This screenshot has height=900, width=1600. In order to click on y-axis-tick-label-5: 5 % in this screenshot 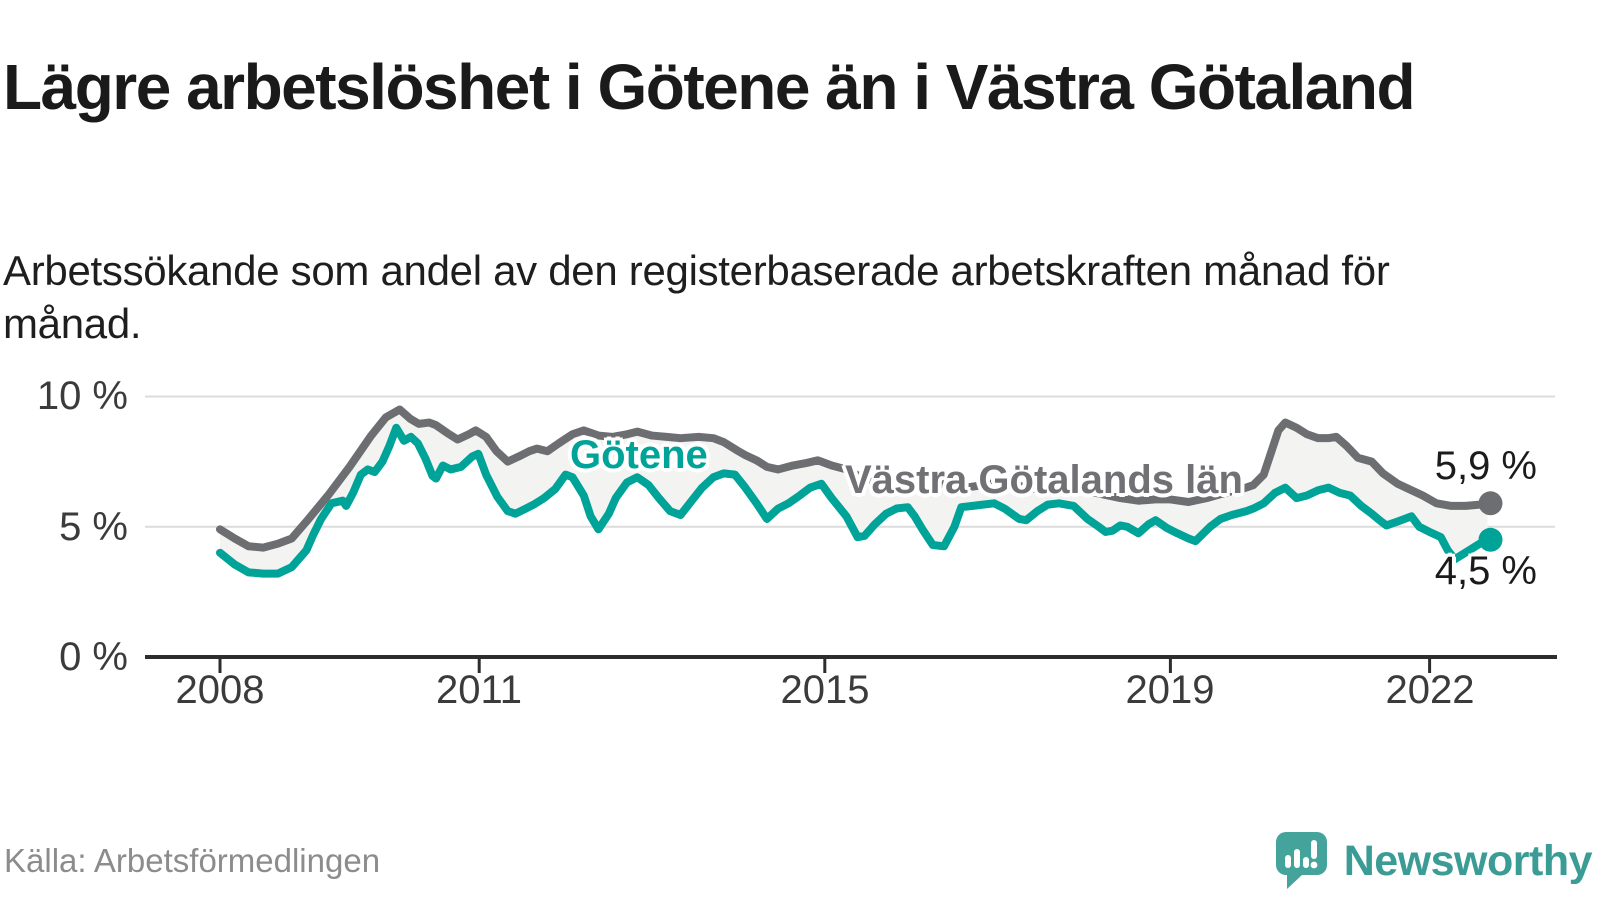, I will do `click(93, 527)`.